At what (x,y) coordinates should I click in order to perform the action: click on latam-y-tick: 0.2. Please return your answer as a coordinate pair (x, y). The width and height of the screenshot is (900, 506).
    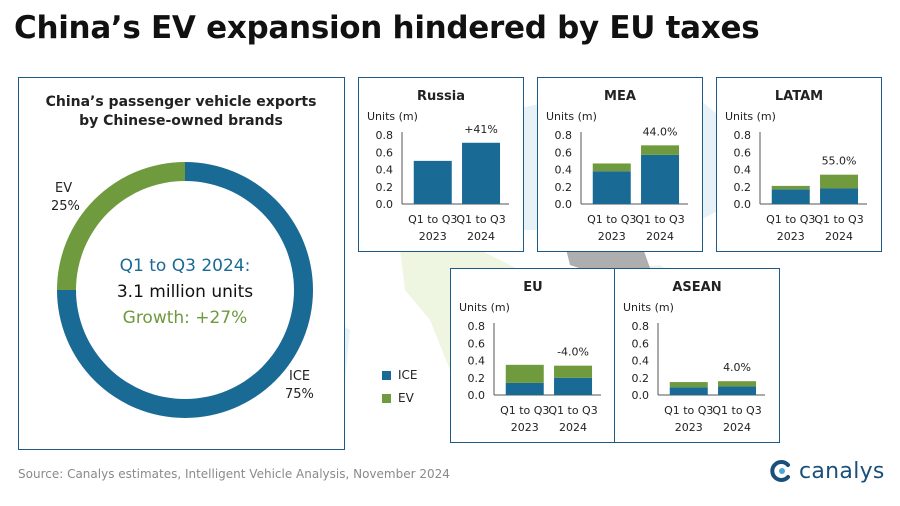
    Looking at the image, I should click on (743, 187).